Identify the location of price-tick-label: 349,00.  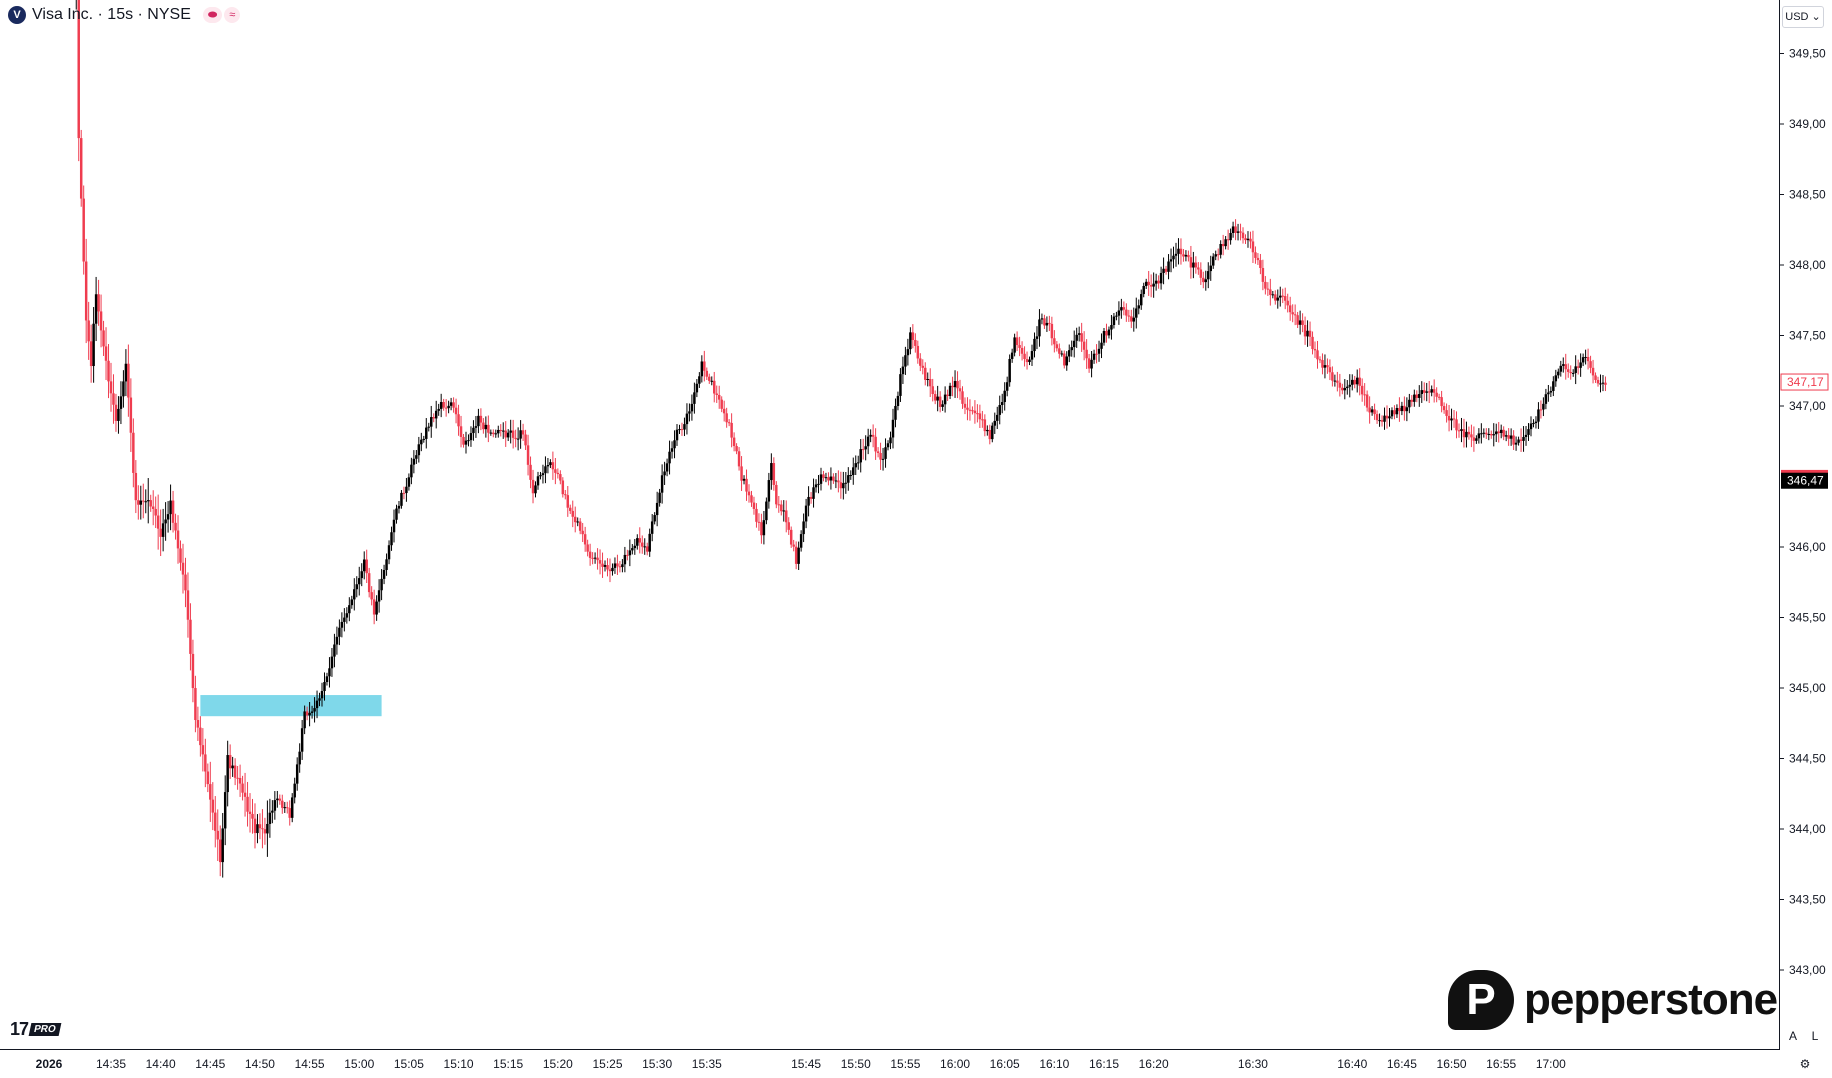
(1807, 124).